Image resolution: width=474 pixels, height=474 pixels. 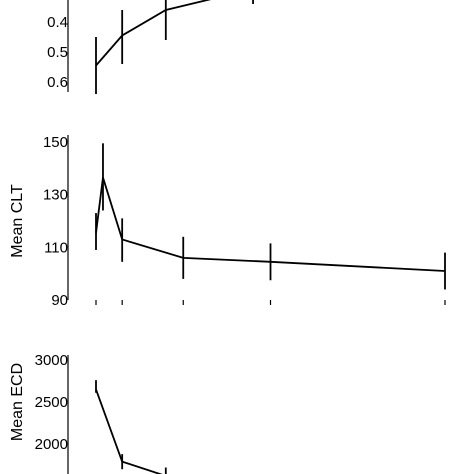 What do you see at coordinates (51, 402) in the screenshot?
I see `y-tick-label: 2500` at bounding box center [51, 402].